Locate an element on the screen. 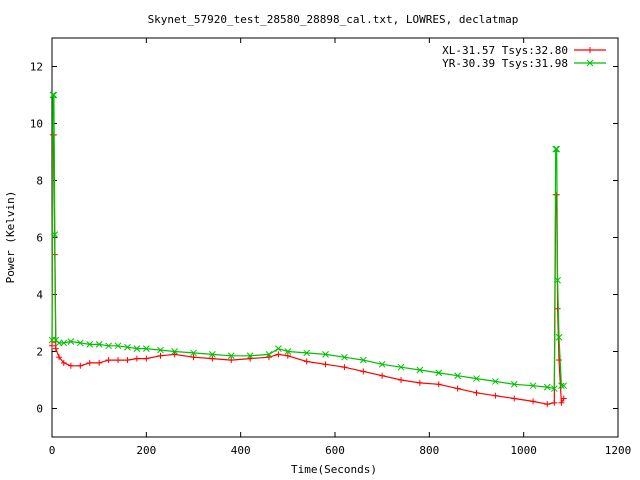 This screenshot has width=640, height=480. x-tick-label: 200 is located at coordinates (146, 450).